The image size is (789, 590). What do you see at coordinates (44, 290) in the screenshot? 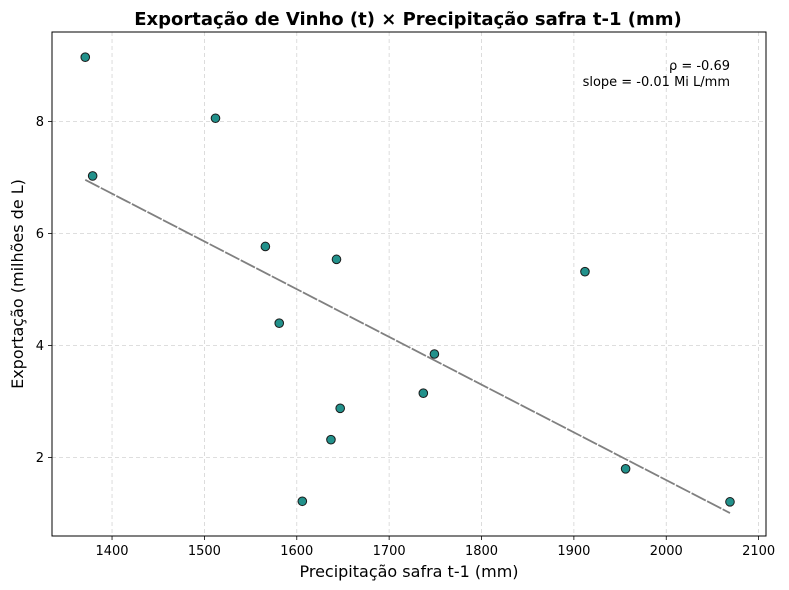
I see `y-axis-ticks: 2 4 6 8` at bounding box center [44, 290].